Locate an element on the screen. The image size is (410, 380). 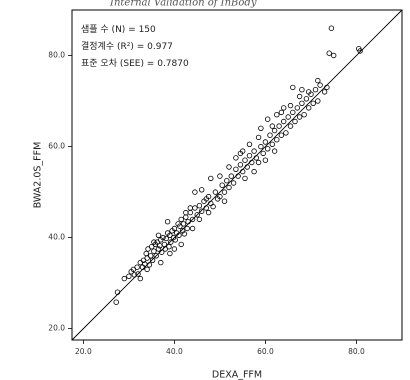
x-tick-label: 80.0 is located at coordinates (356, 351).